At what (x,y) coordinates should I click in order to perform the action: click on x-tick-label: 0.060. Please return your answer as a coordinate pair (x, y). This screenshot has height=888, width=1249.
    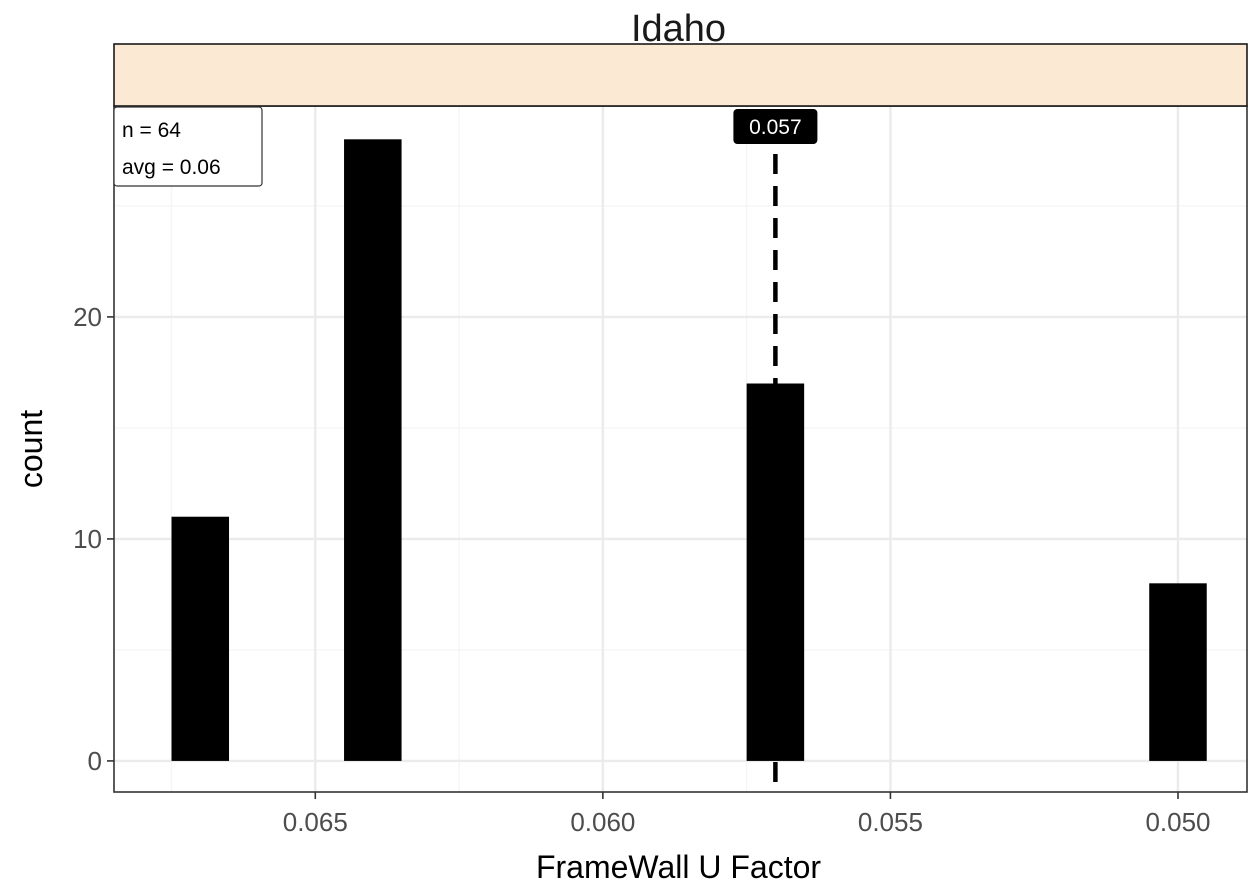
    Looking at the image, I should click on (602, 822).